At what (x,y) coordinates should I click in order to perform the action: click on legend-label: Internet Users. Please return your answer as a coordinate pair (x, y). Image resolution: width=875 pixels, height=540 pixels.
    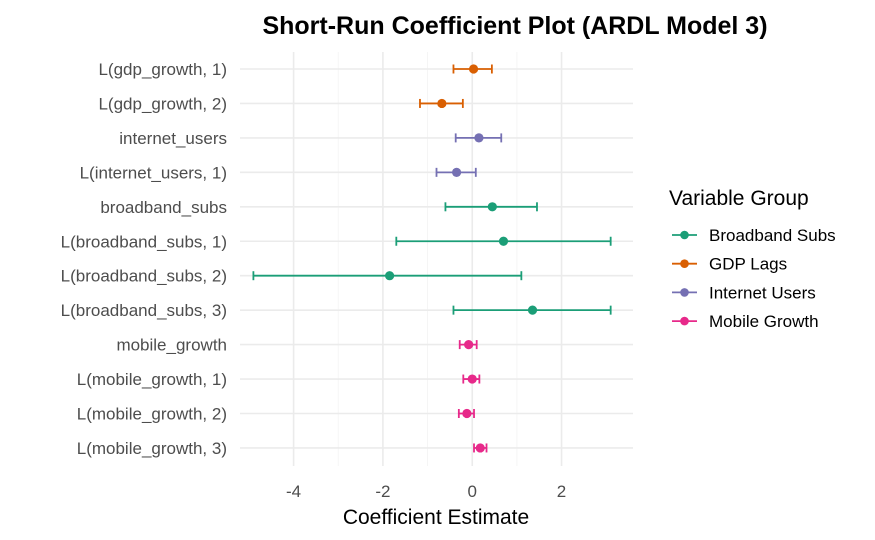
    Looking at the image, I should click on (762, 292).